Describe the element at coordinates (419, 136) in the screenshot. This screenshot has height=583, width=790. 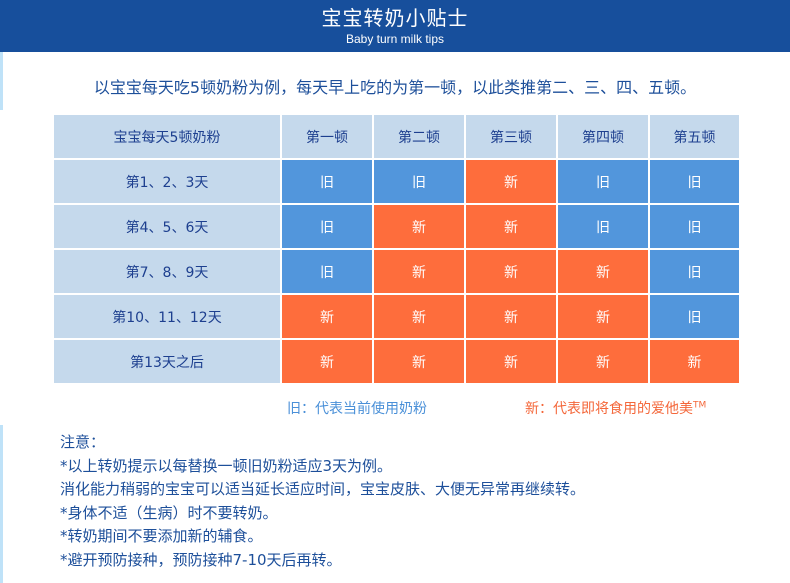
I see `column-header: 第二顿` at that location.